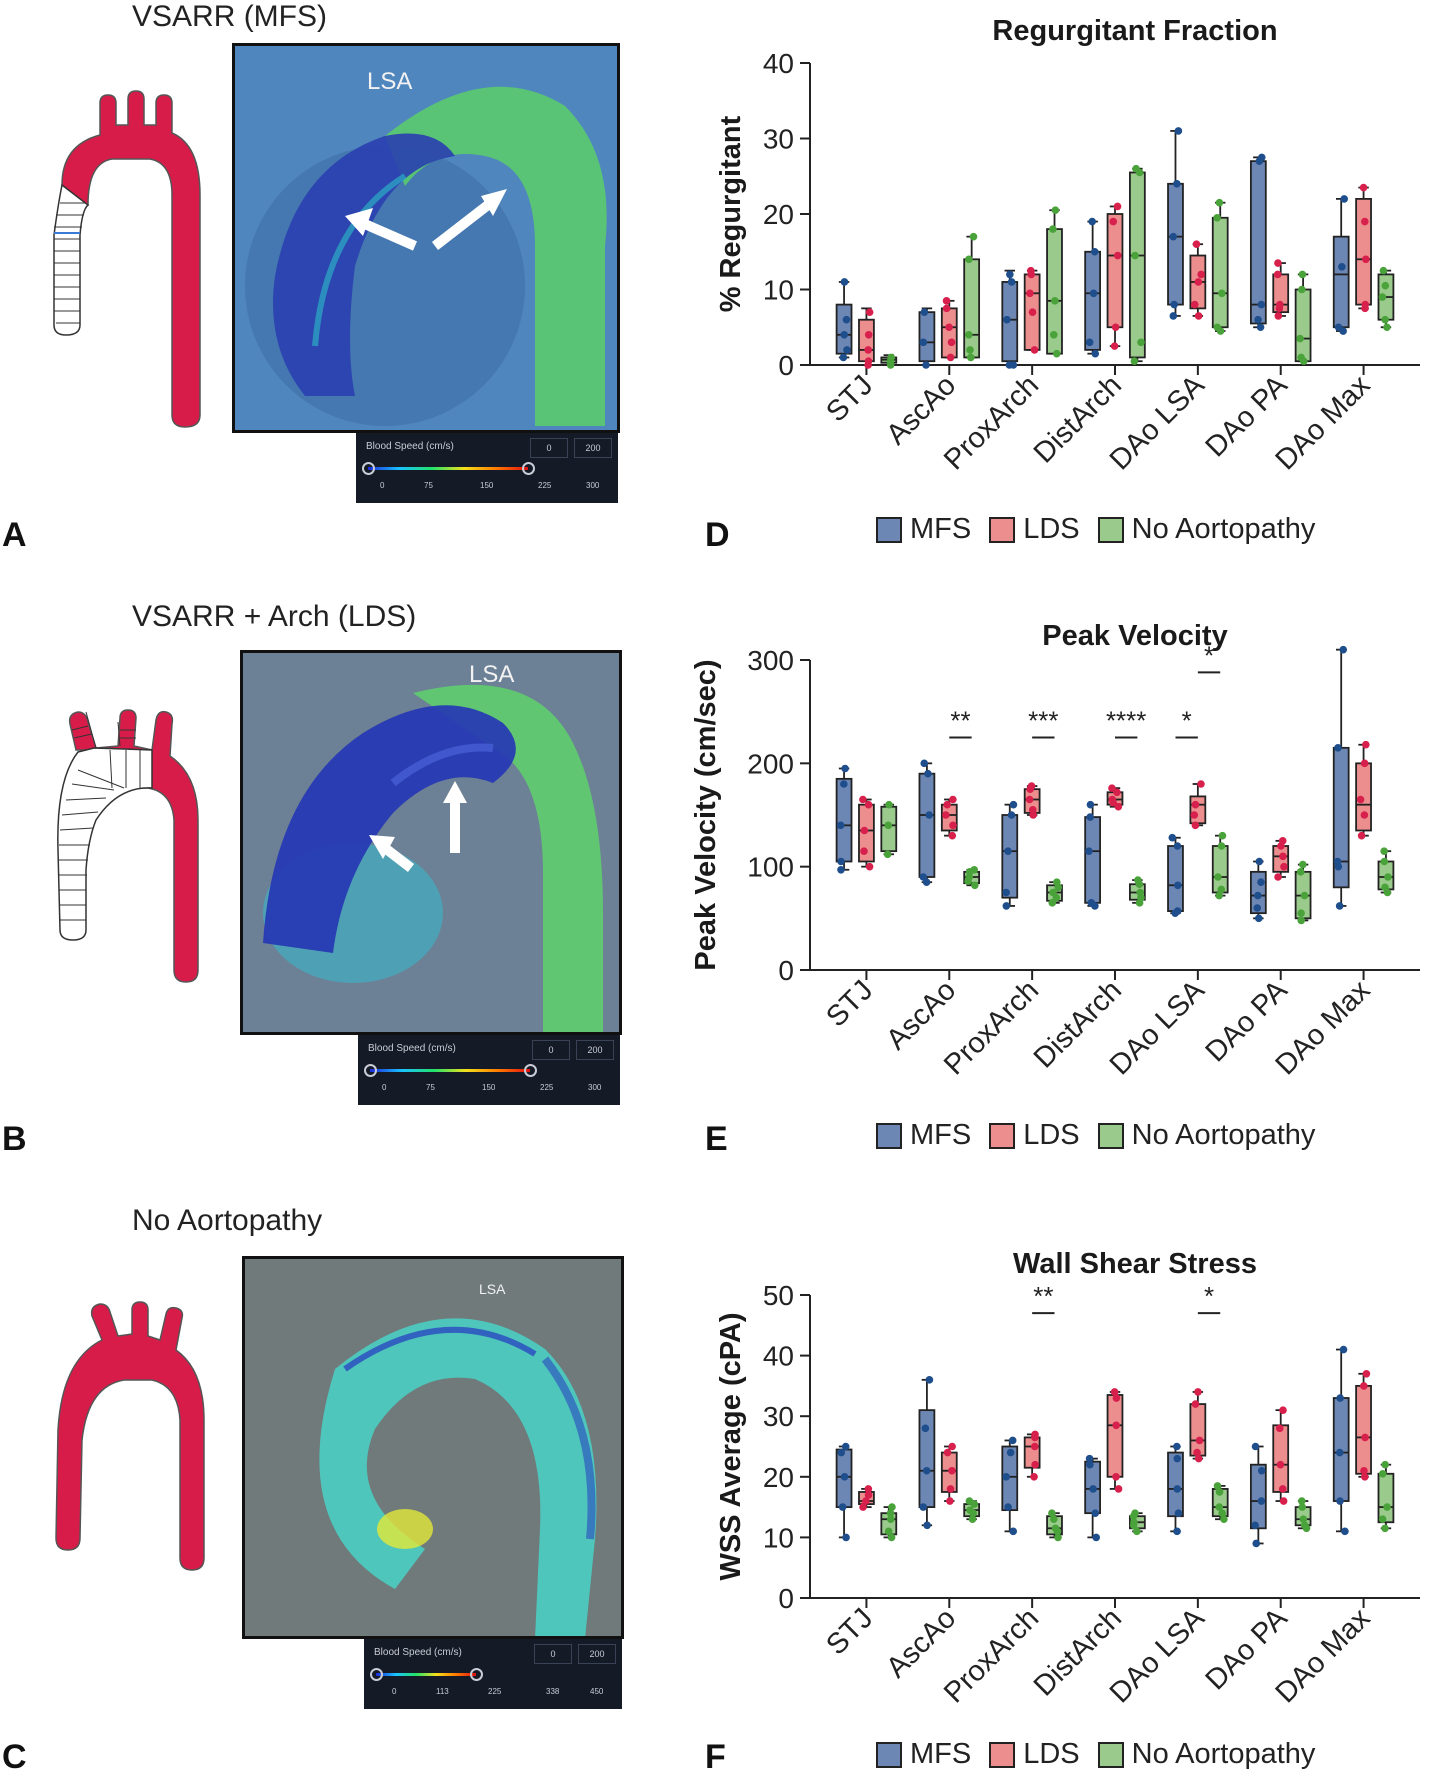  Describe the element at coordinates (1051, 1754) in the screenshot. I see `legend-label-lds: LDS` at that location.